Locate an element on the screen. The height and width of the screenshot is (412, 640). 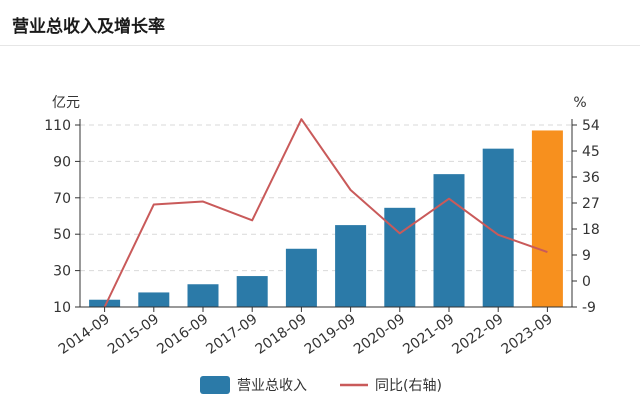
x-tick-label: 2017-09 is located at coordinates (231, 334).